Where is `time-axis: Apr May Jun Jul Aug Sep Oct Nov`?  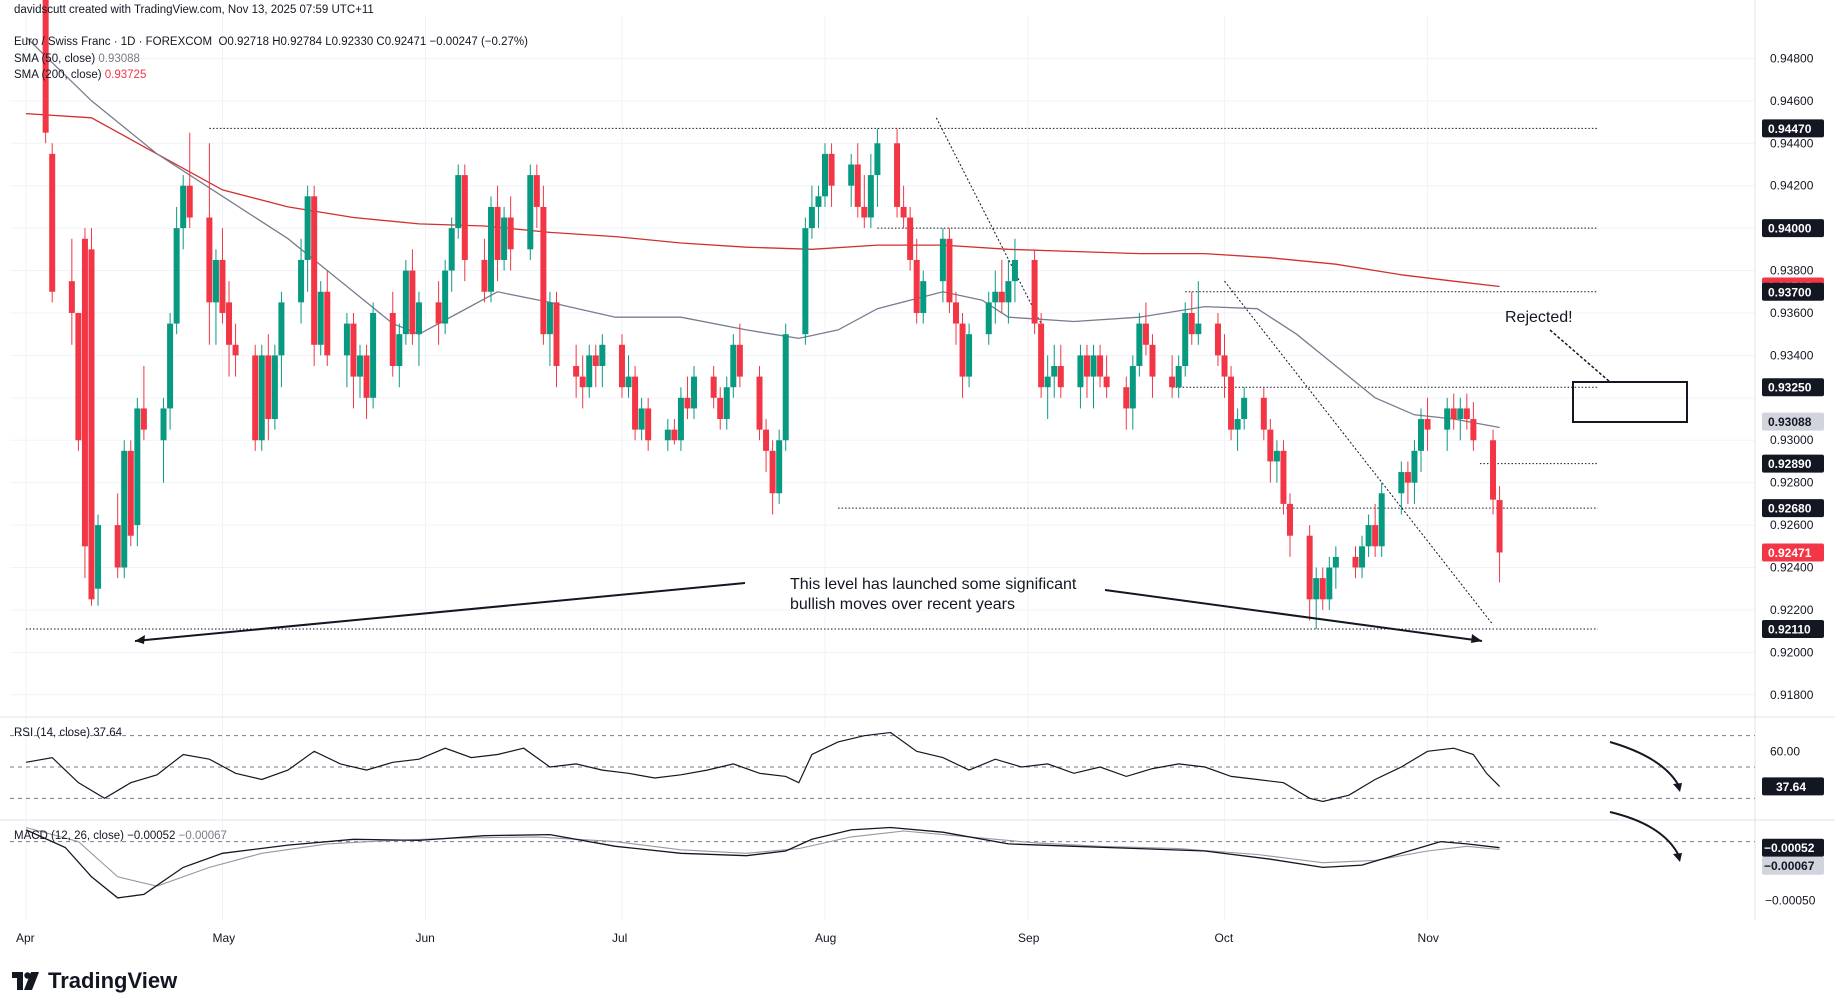 time-axis: Apr May Jun Jul Aug Sep Oct Nov is located at coordinates (727, 938).